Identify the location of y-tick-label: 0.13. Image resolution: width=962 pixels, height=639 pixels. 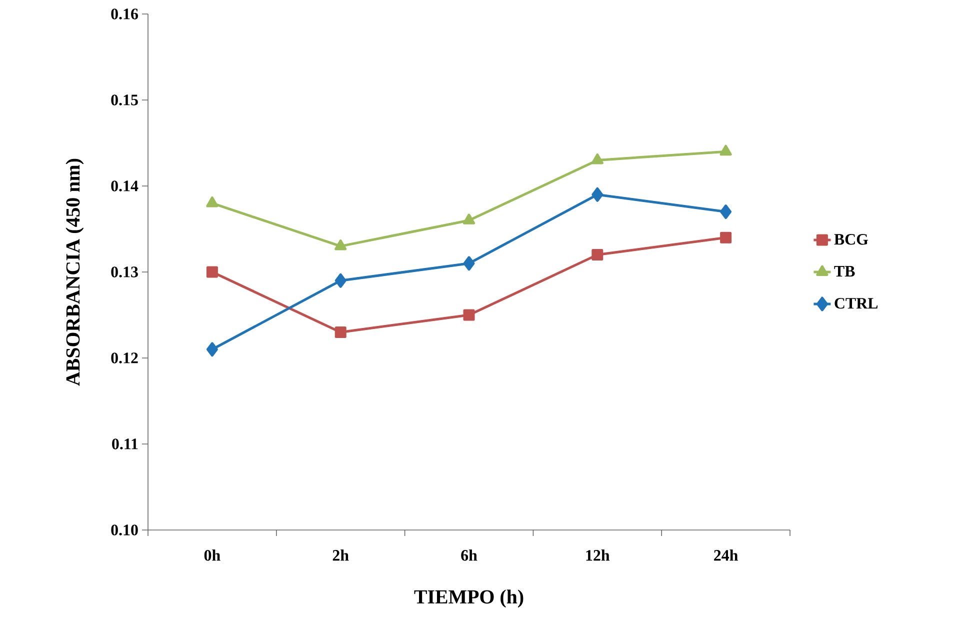
(124, 272).